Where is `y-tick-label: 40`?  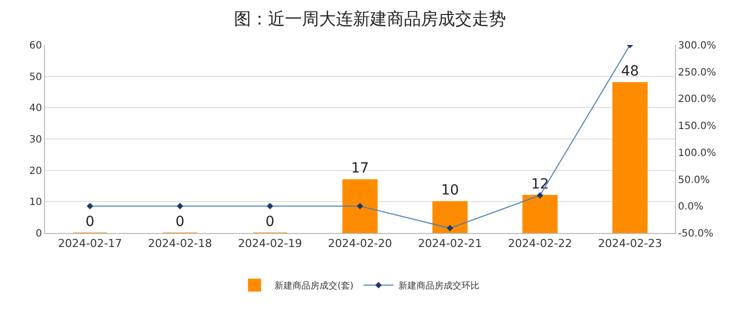
y-tick-label: 40 is located at coordinates (35, 108).